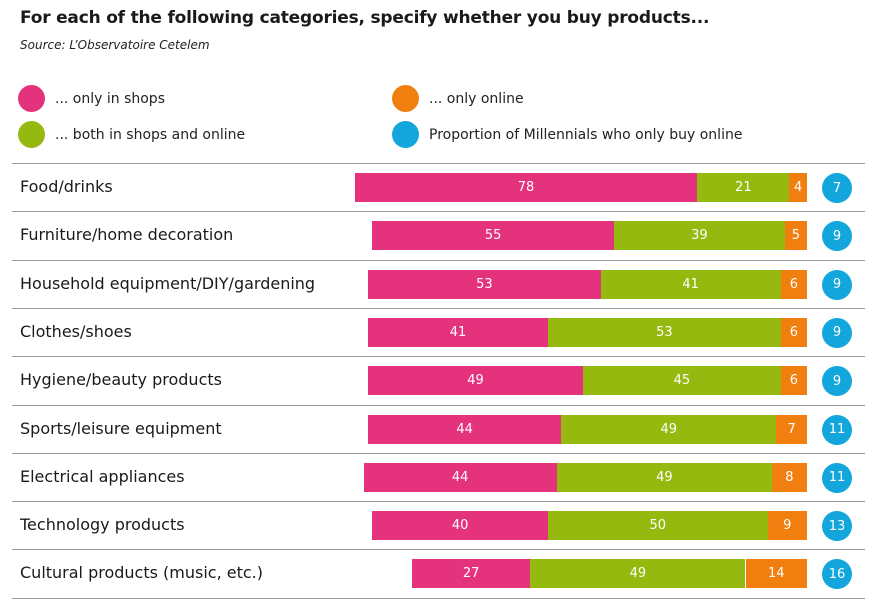  I want to click on category-label: Cultural products (music, etc.), so click(142, 573).